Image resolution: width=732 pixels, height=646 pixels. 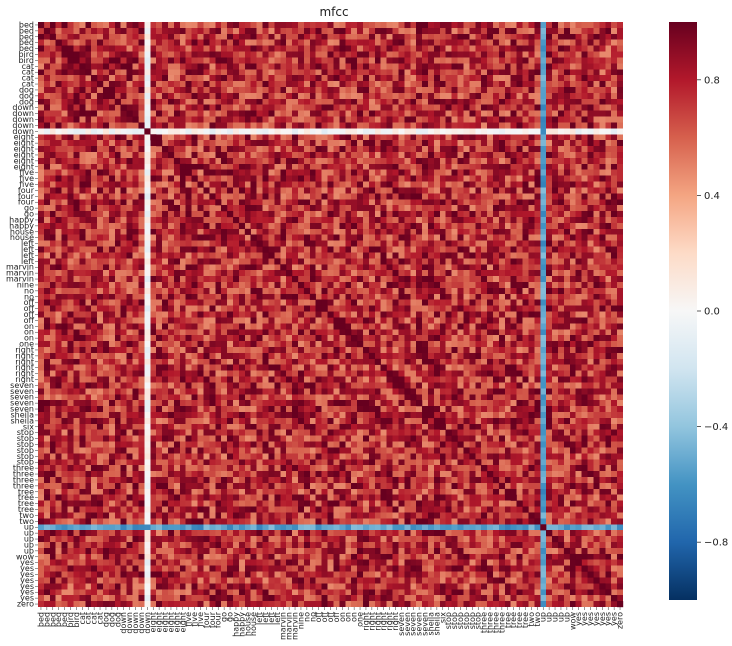 What do you see at coordinates (312, 617) in the screenshot?
I see `x-tick-label: no` at bounding box center [312, 617].